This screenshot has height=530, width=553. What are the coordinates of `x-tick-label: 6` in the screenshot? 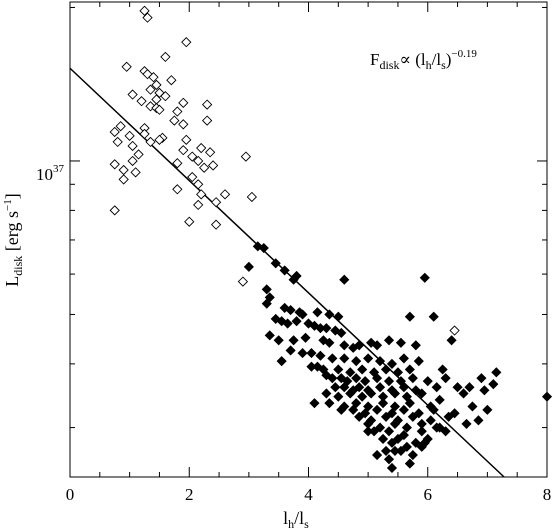 It's located at (428, 494).